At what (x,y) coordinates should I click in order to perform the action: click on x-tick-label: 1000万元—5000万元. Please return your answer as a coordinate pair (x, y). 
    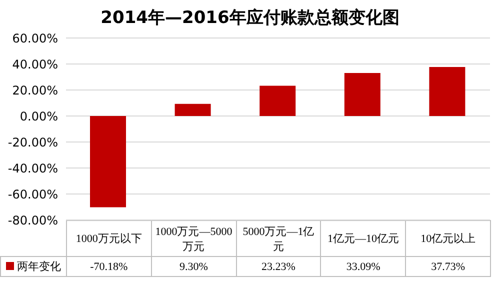
    Looking at the image, I should click on (193, 238).